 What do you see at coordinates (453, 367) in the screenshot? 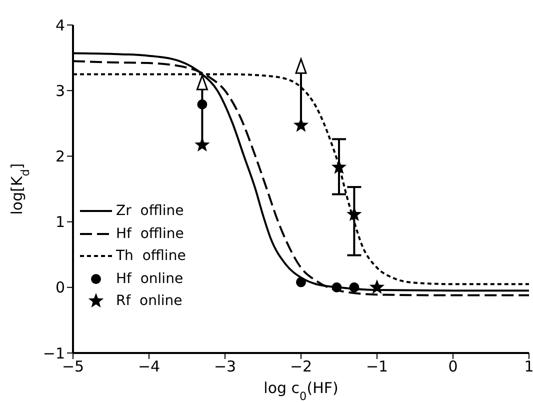
I see `x-tick-label: 0` at bounding box center [453, 367].